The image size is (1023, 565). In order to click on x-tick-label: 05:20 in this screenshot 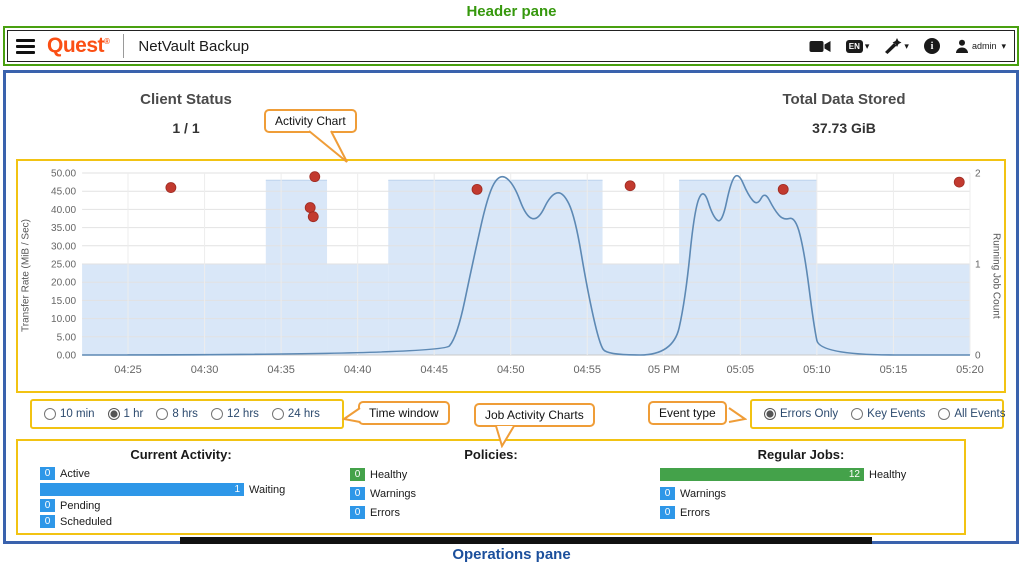, I will do `click(970, 370)`.